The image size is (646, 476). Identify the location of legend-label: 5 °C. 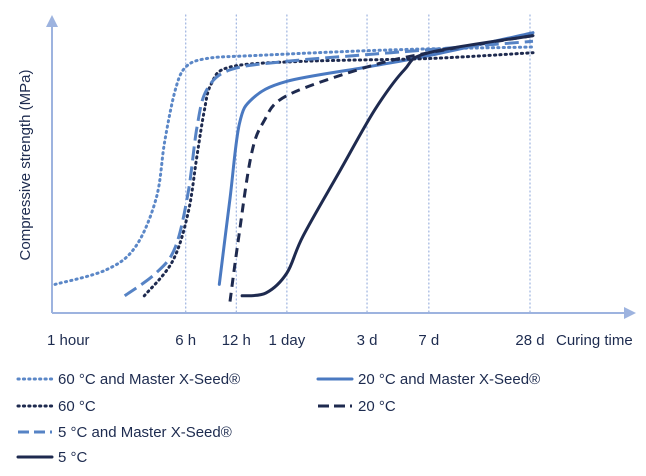
(73, 457).